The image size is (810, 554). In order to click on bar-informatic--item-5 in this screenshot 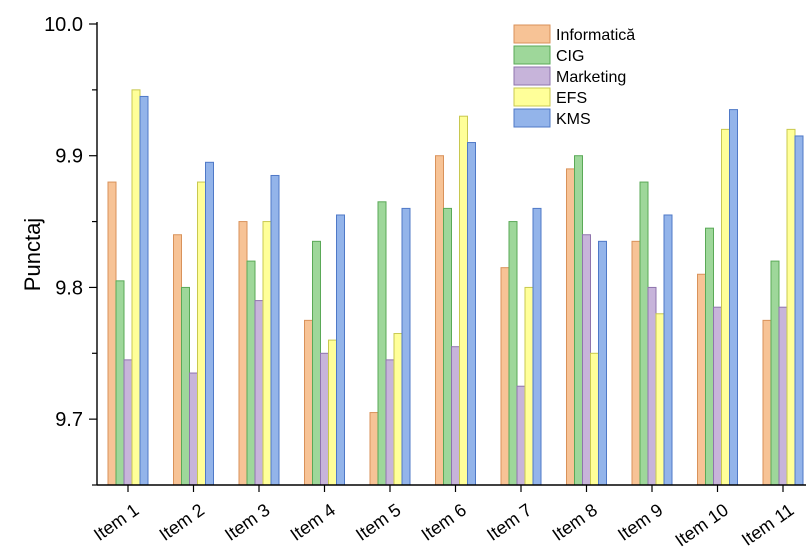, I will do `click(374, 449)`.